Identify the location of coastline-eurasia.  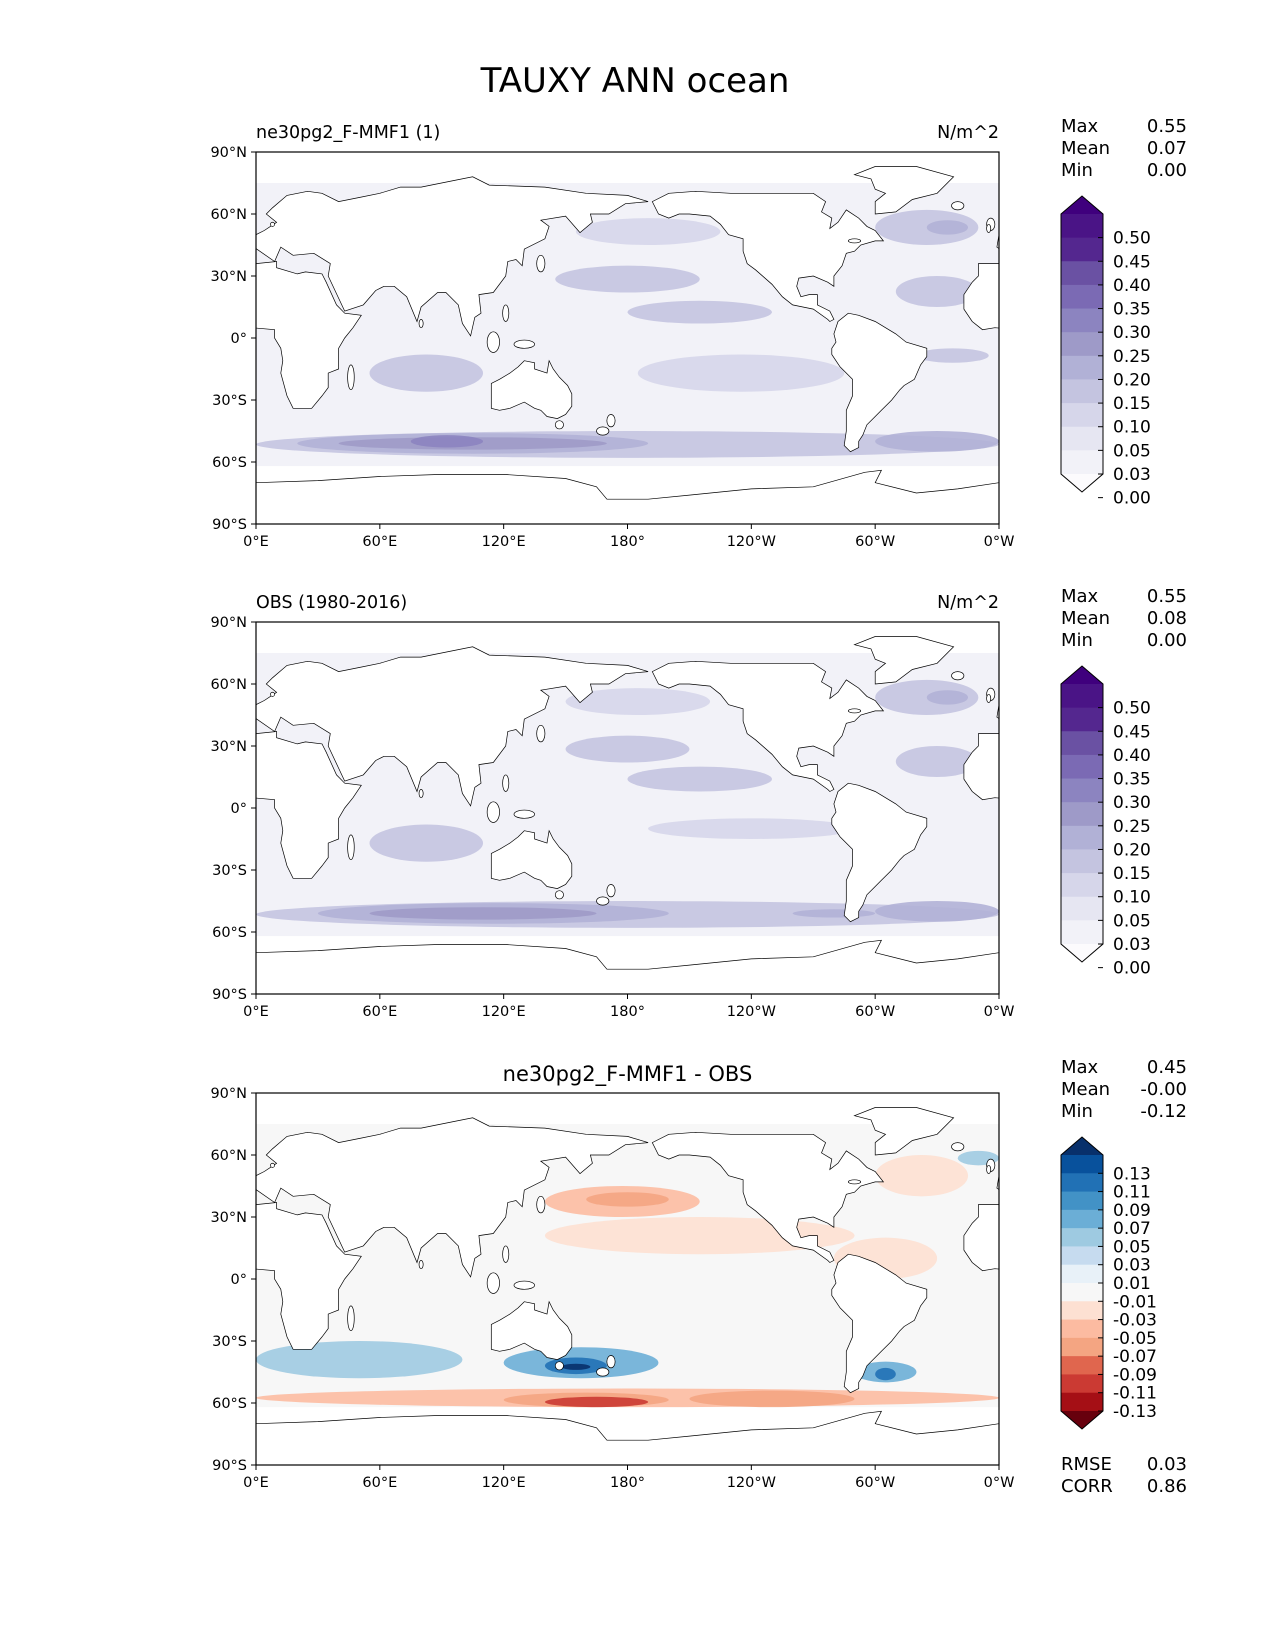
(452, 256).